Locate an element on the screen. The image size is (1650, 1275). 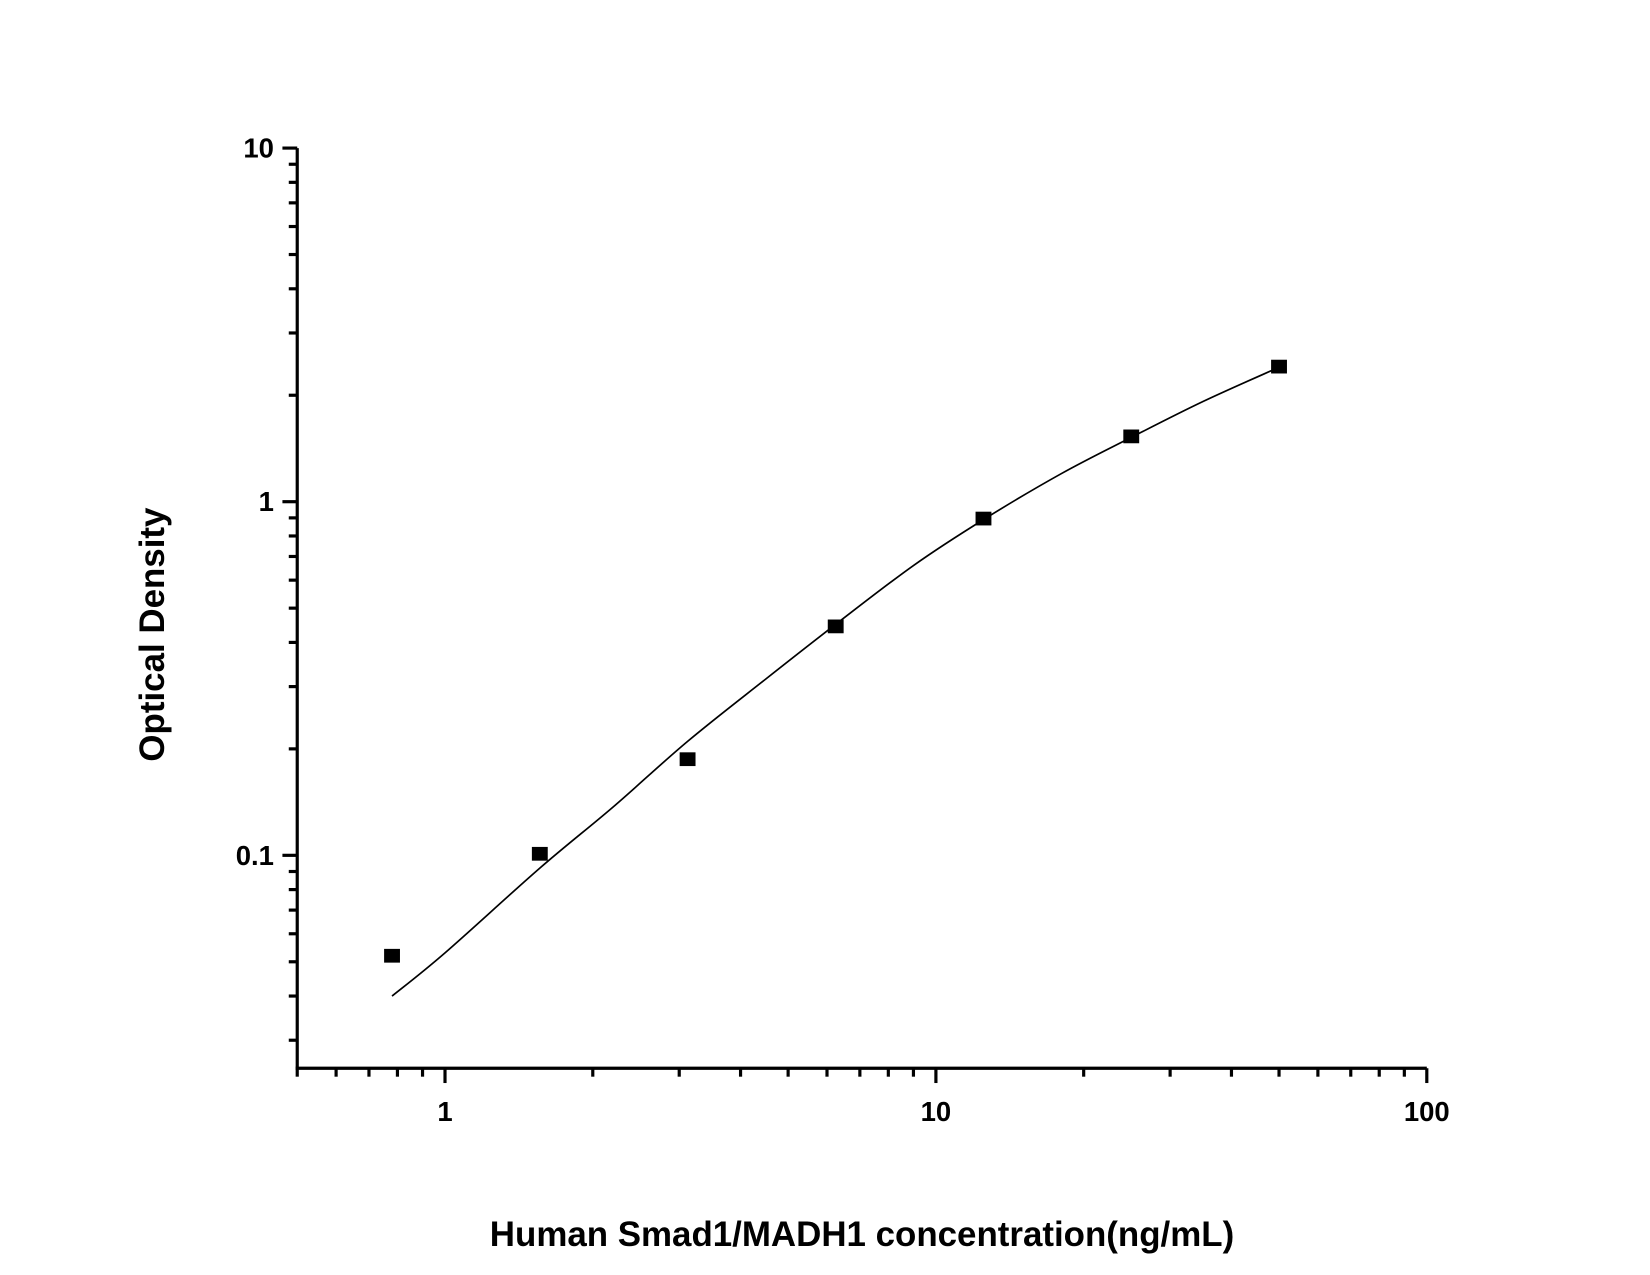
y-axis-title: Optical Density is located at coordinates (152, 634).